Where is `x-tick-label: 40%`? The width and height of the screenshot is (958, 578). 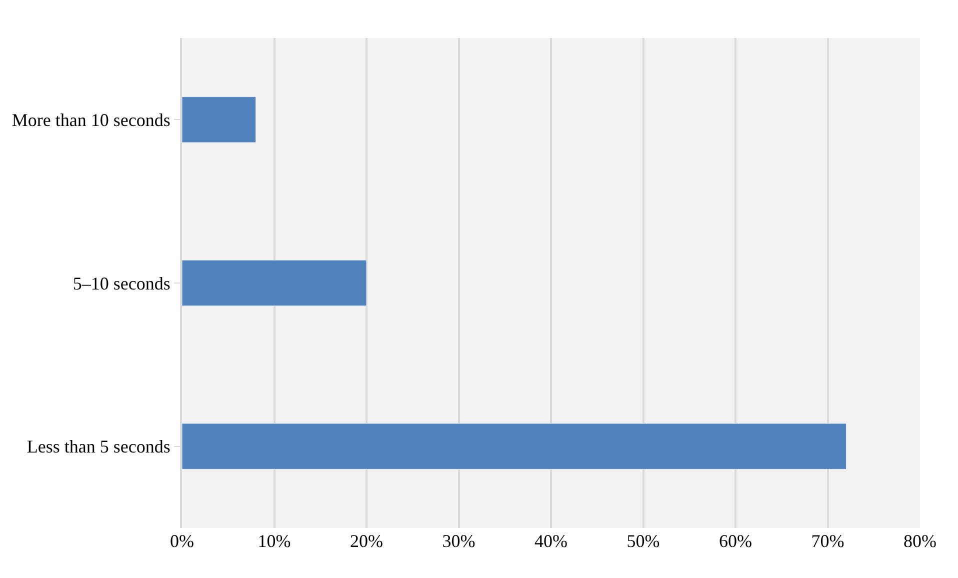 x-tick-label: 40% is located at coordinates (551, 541).